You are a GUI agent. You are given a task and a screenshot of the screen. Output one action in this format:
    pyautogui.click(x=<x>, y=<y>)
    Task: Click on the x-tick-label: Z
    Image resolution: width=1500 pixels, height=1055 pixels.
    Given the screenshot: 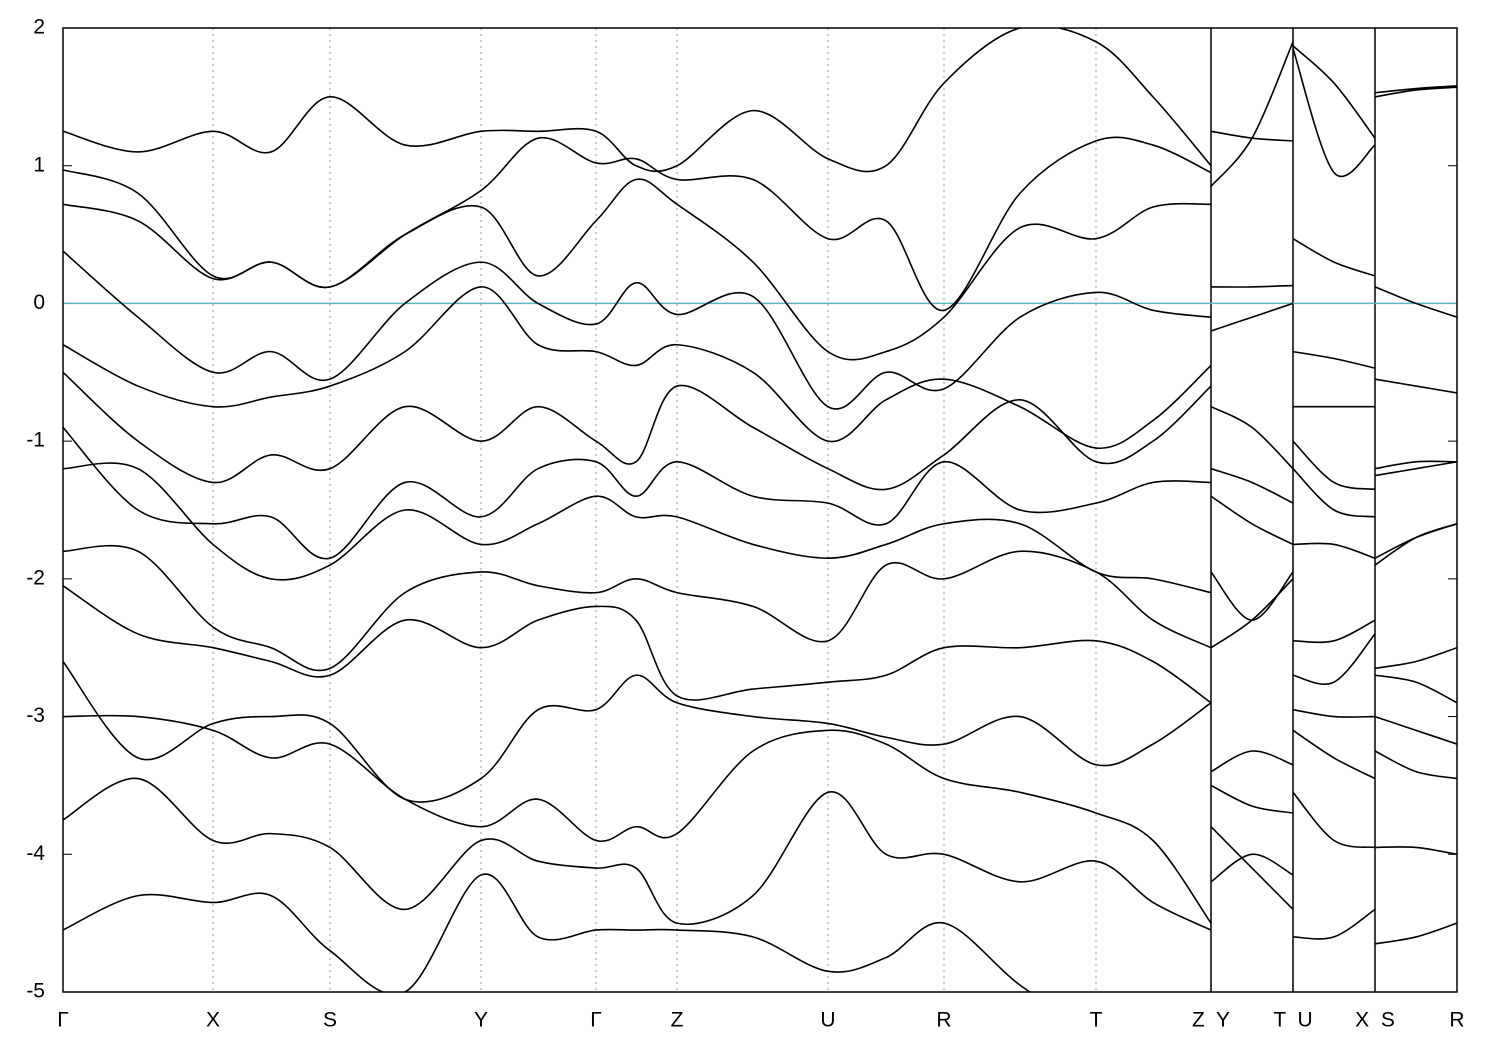 What is the action you would take?
    pyautogui.click(x=677, y=1020)
    